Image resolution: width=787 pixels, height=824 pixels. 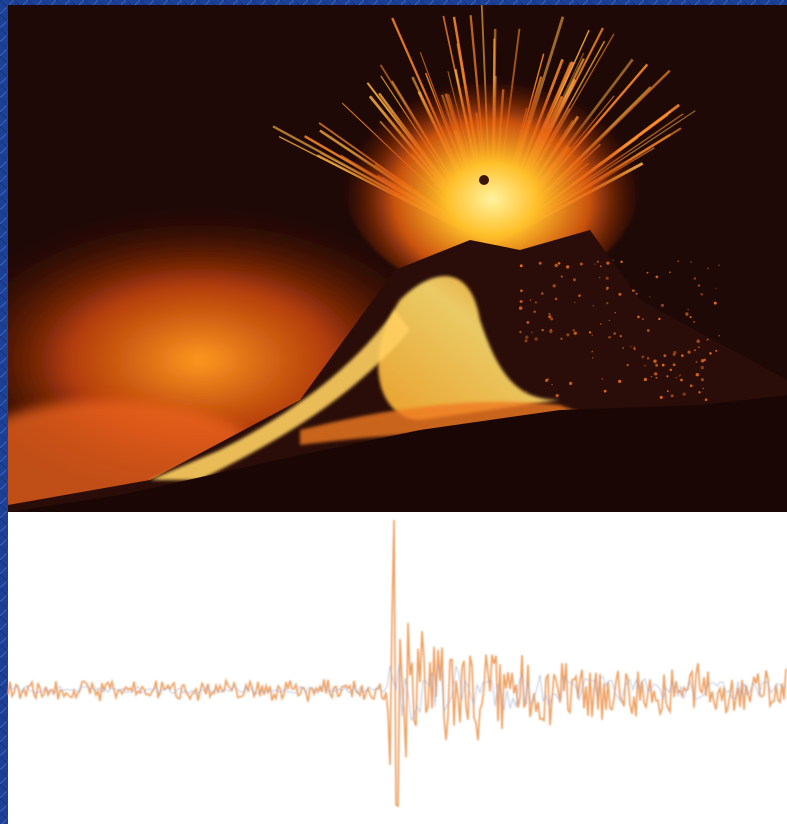 I want to click on lava-sparks, so click(x=619, y=330).